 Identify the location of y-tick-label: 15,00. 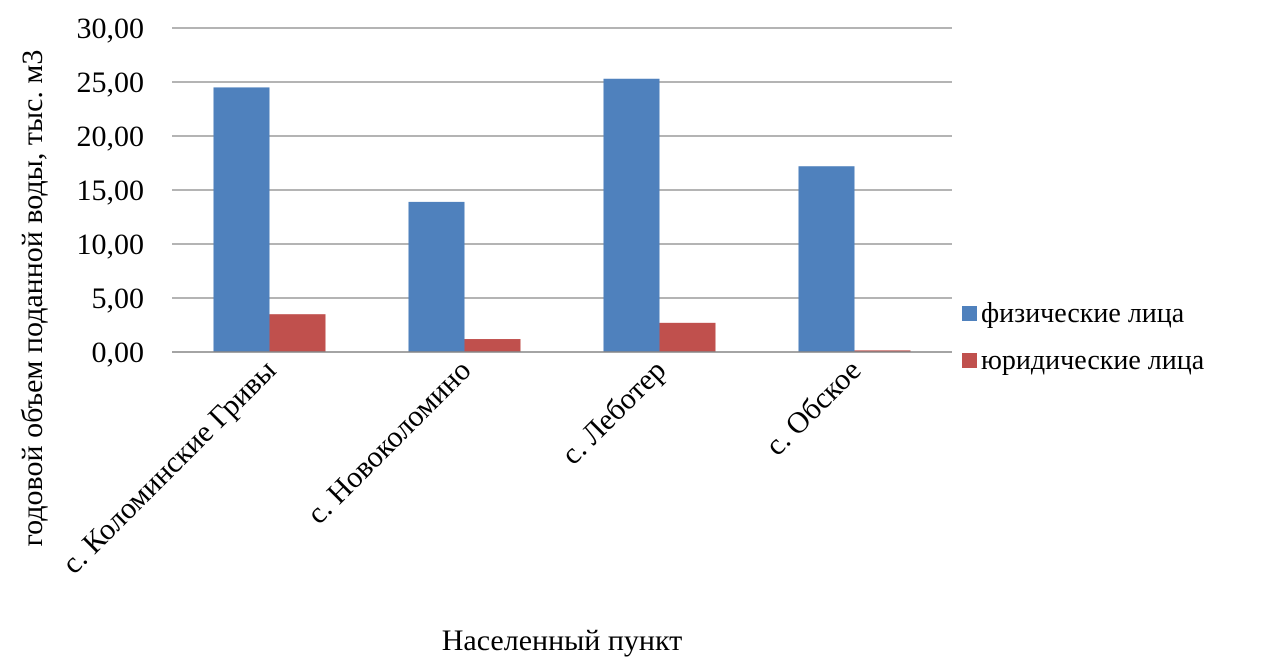
(111, 190).